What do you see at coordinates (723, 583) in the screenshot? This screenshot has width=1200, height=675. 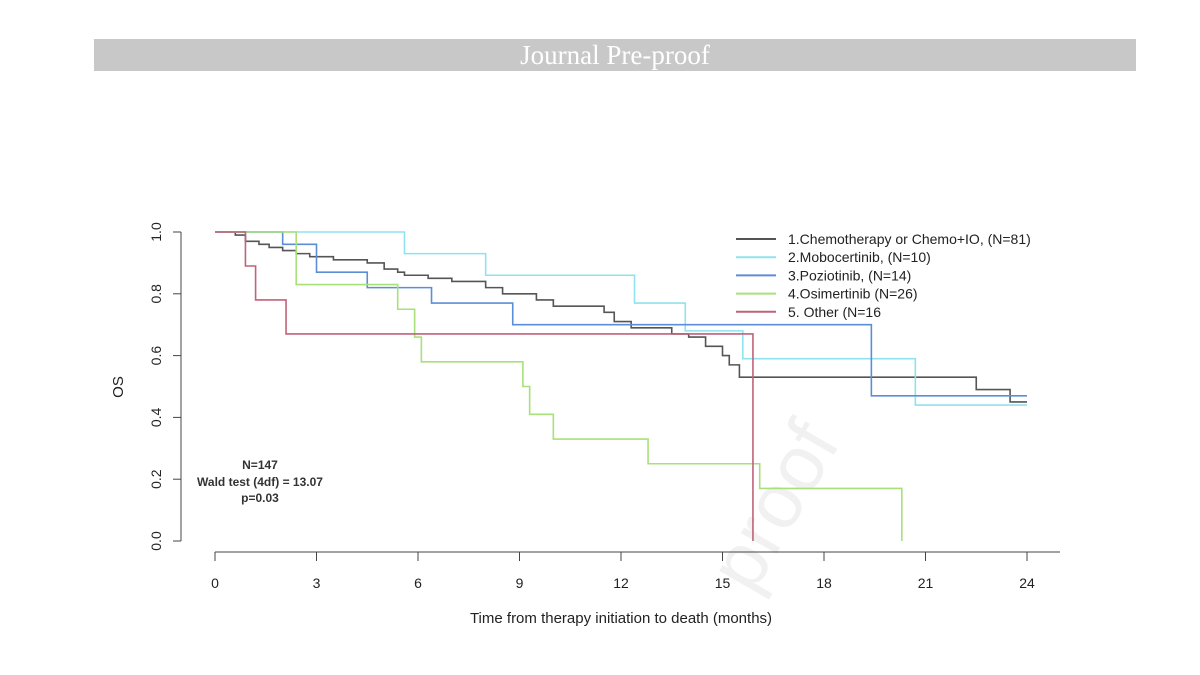 I see `x-tick-label: 15` at bounding box center [723, 583].